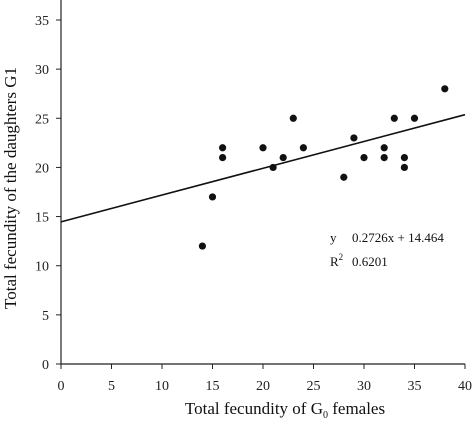 This screenshot has width=474, height=421. What do you see at coordinates (10, 188) in the screenshot?
I see `y-axis-title: Total fecundity of the daughters G1` at bounding box center [10, 188].